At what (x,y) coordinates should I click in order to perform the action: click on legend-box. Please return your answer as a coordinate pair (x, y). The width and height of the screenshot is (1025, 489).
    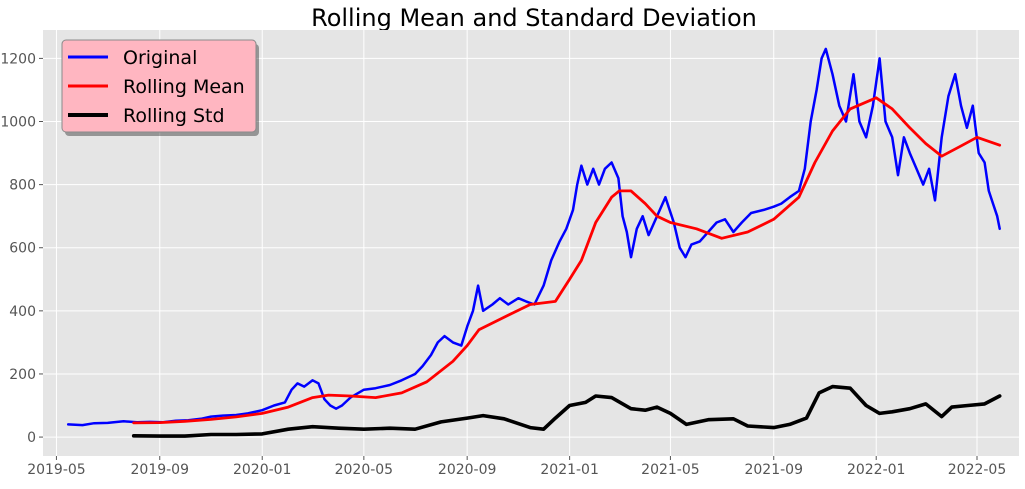
    Looking at the image, I should click on (159, 86).